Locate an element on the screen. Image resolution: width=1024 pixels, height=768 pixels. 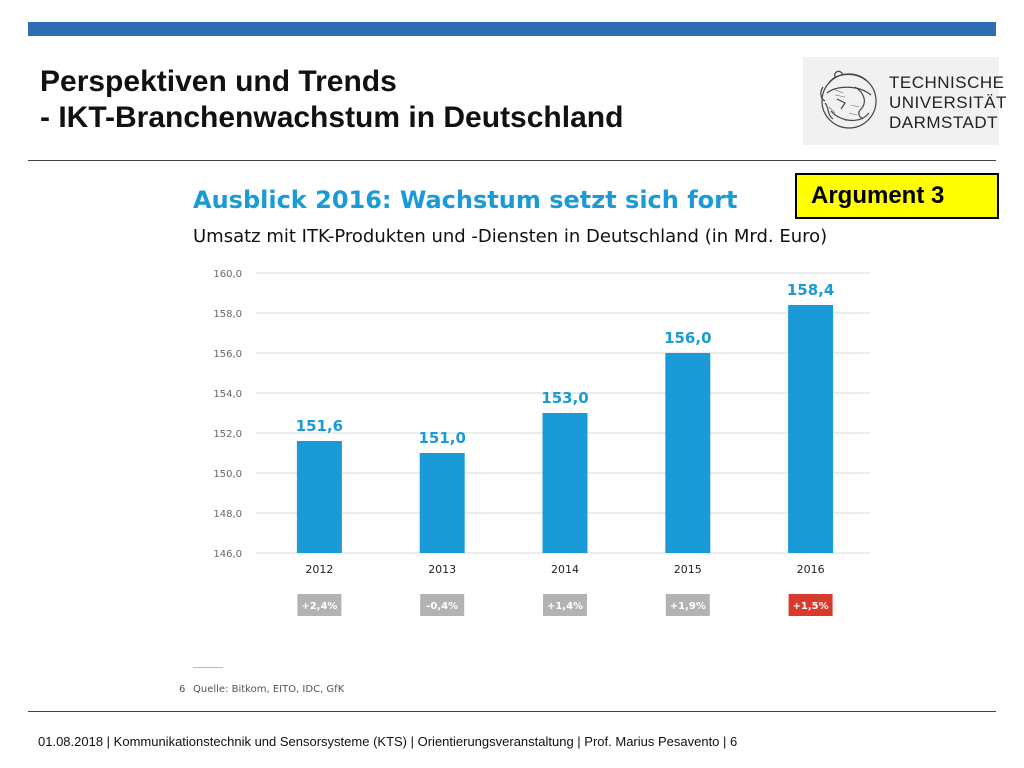
x-tick-label: 2013 is located at coordinates (442, 569).